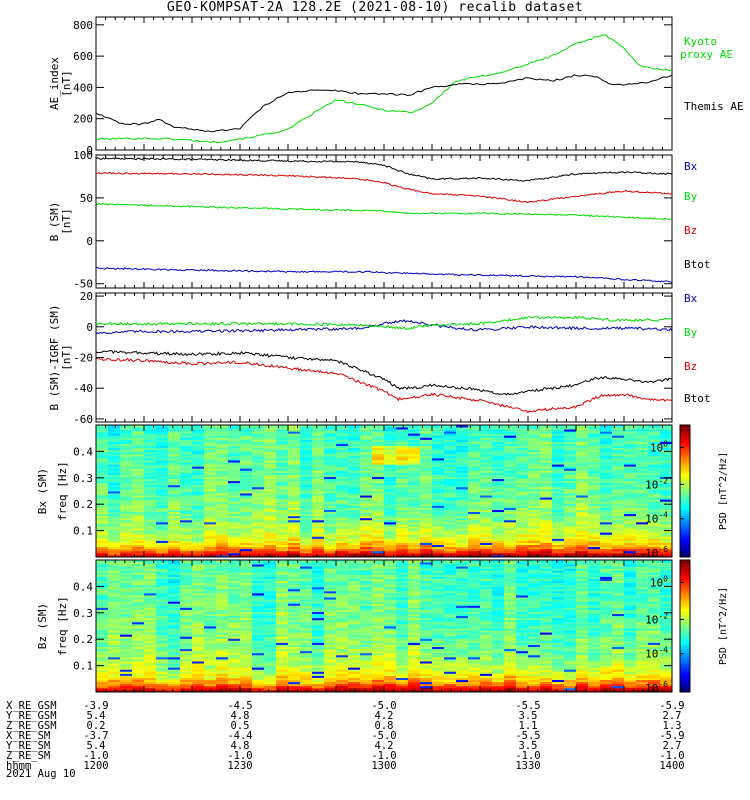 This screenshot has width=750, height=800. What do you see at coordinates (54, 222) in the screenshot?
I see `y-axis-label: B (SM)` at bounding box center [54, 222].